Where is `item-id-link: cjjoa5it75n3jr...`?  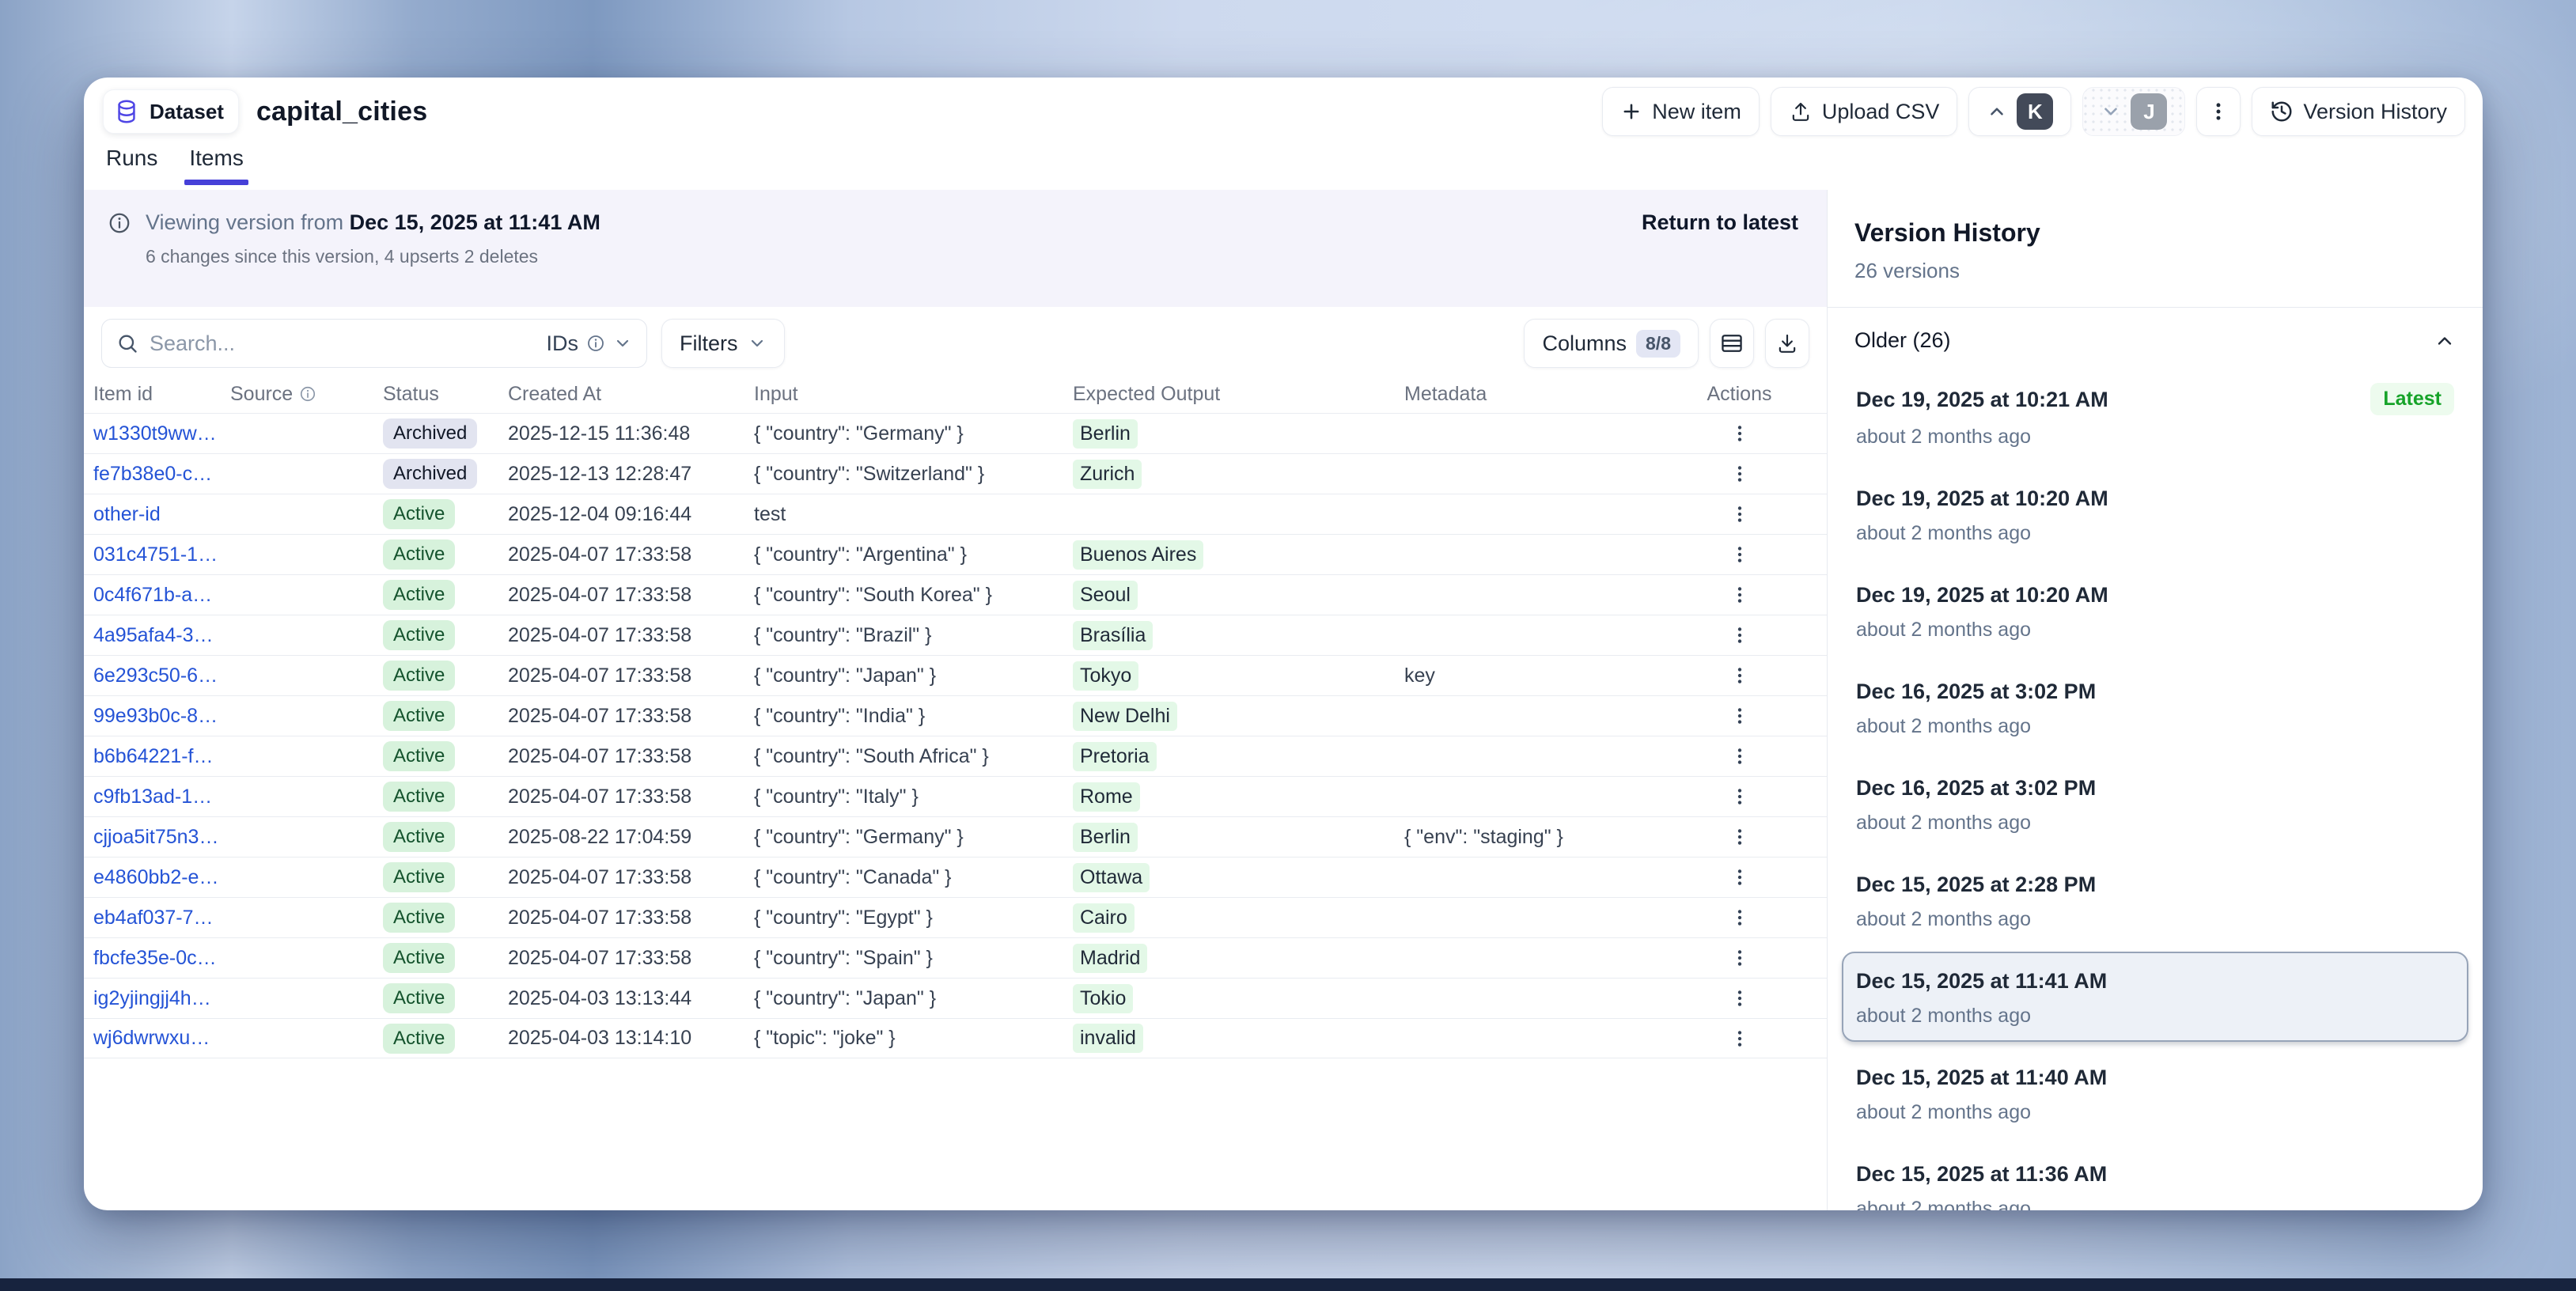
item-id-link: cjjoa5it75n3jr... is located at coordinates (159, 836).